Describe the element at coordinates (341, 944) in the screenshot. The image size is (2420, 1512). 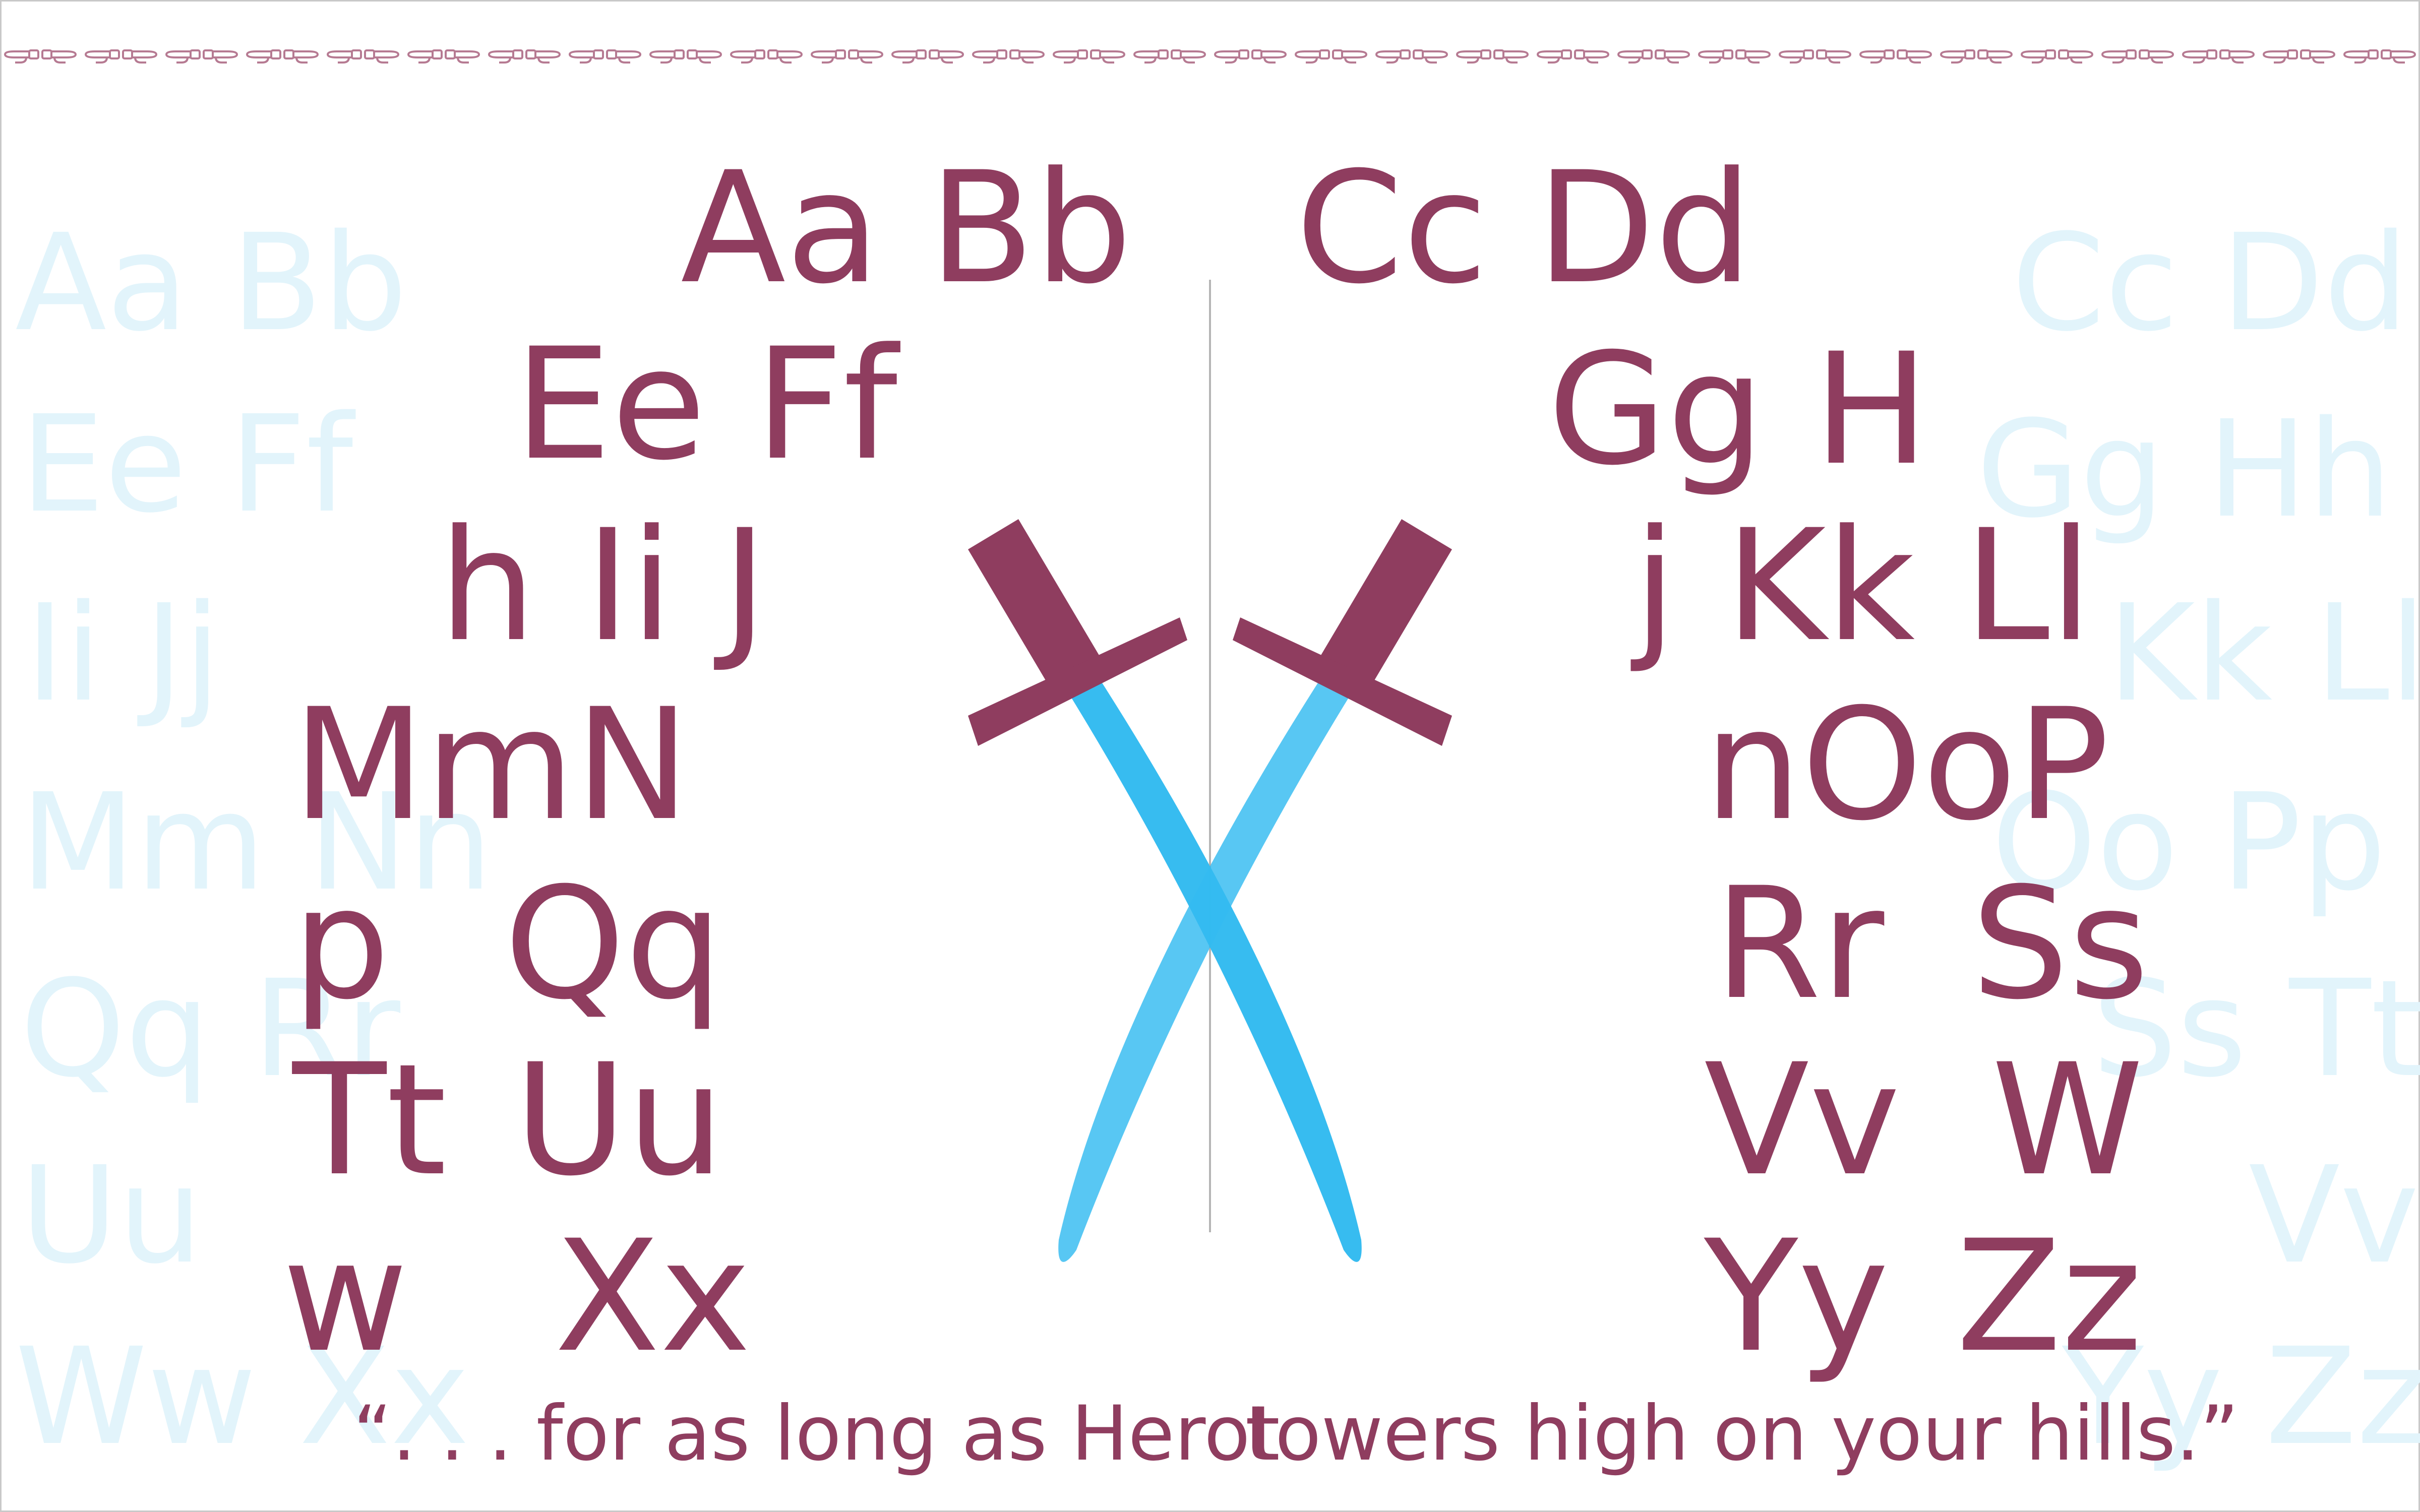
I see `letters-p: p` at that location.